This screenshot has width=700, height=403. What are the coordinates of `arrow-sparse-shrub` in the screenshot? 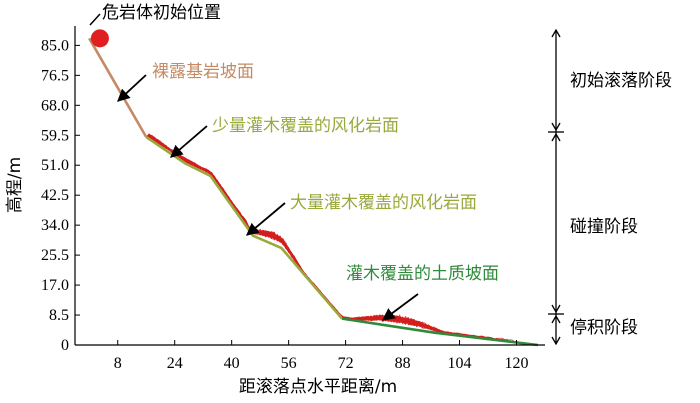 It's located at (189, 141).